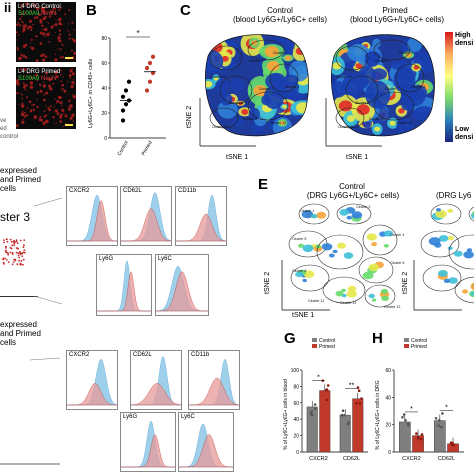 The width and height of the screenshot is (474, 474). I want to click on y-tick-label: 60, so click(296, 404).